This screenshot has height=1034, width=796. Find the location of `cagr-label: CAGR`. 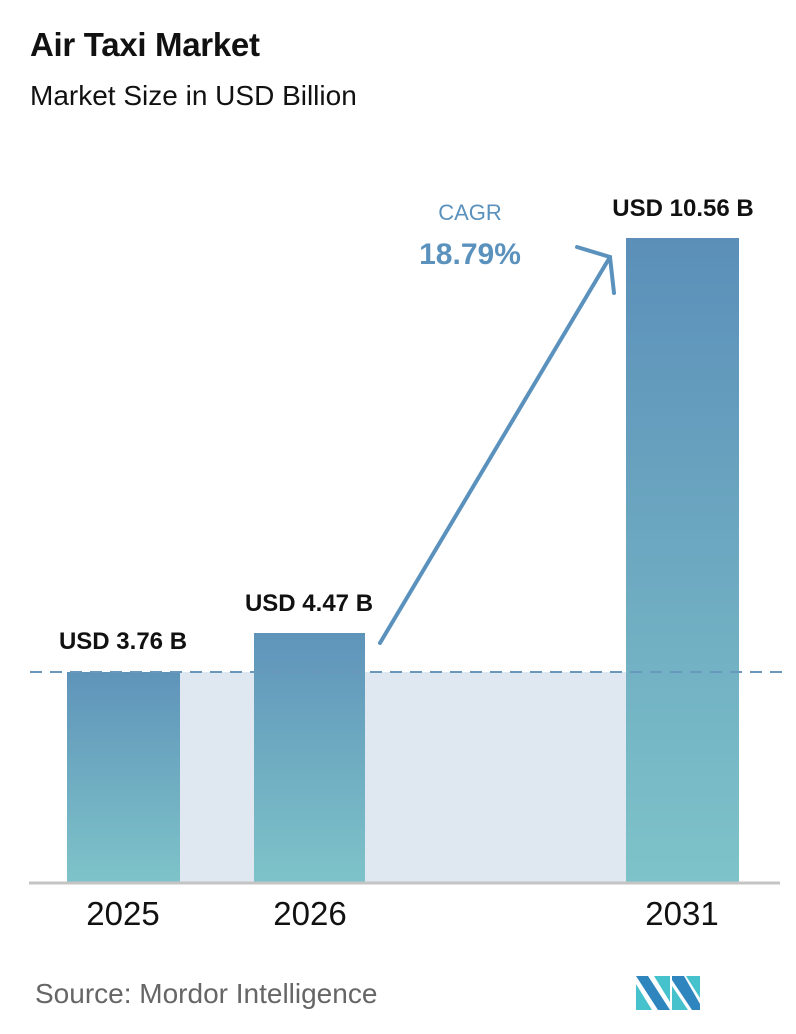

cagr-label: CAGR is located at coordinates (470, 212).